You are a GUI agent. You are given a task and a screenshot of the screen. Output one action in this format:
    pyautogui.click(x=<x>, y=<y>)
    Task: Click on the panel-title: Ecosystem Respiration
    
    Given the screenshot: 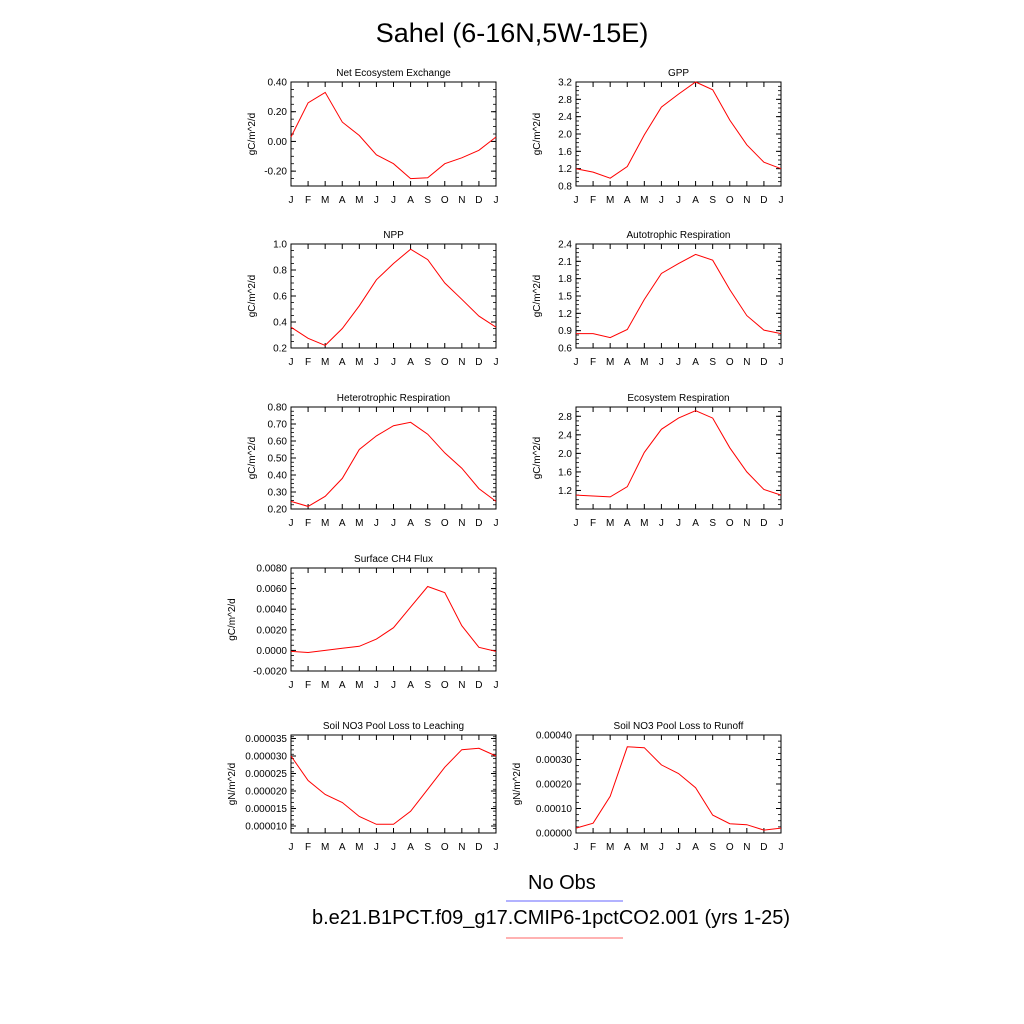 What is the action you would take?
    pyautogui.click(x=678, y=398)
    